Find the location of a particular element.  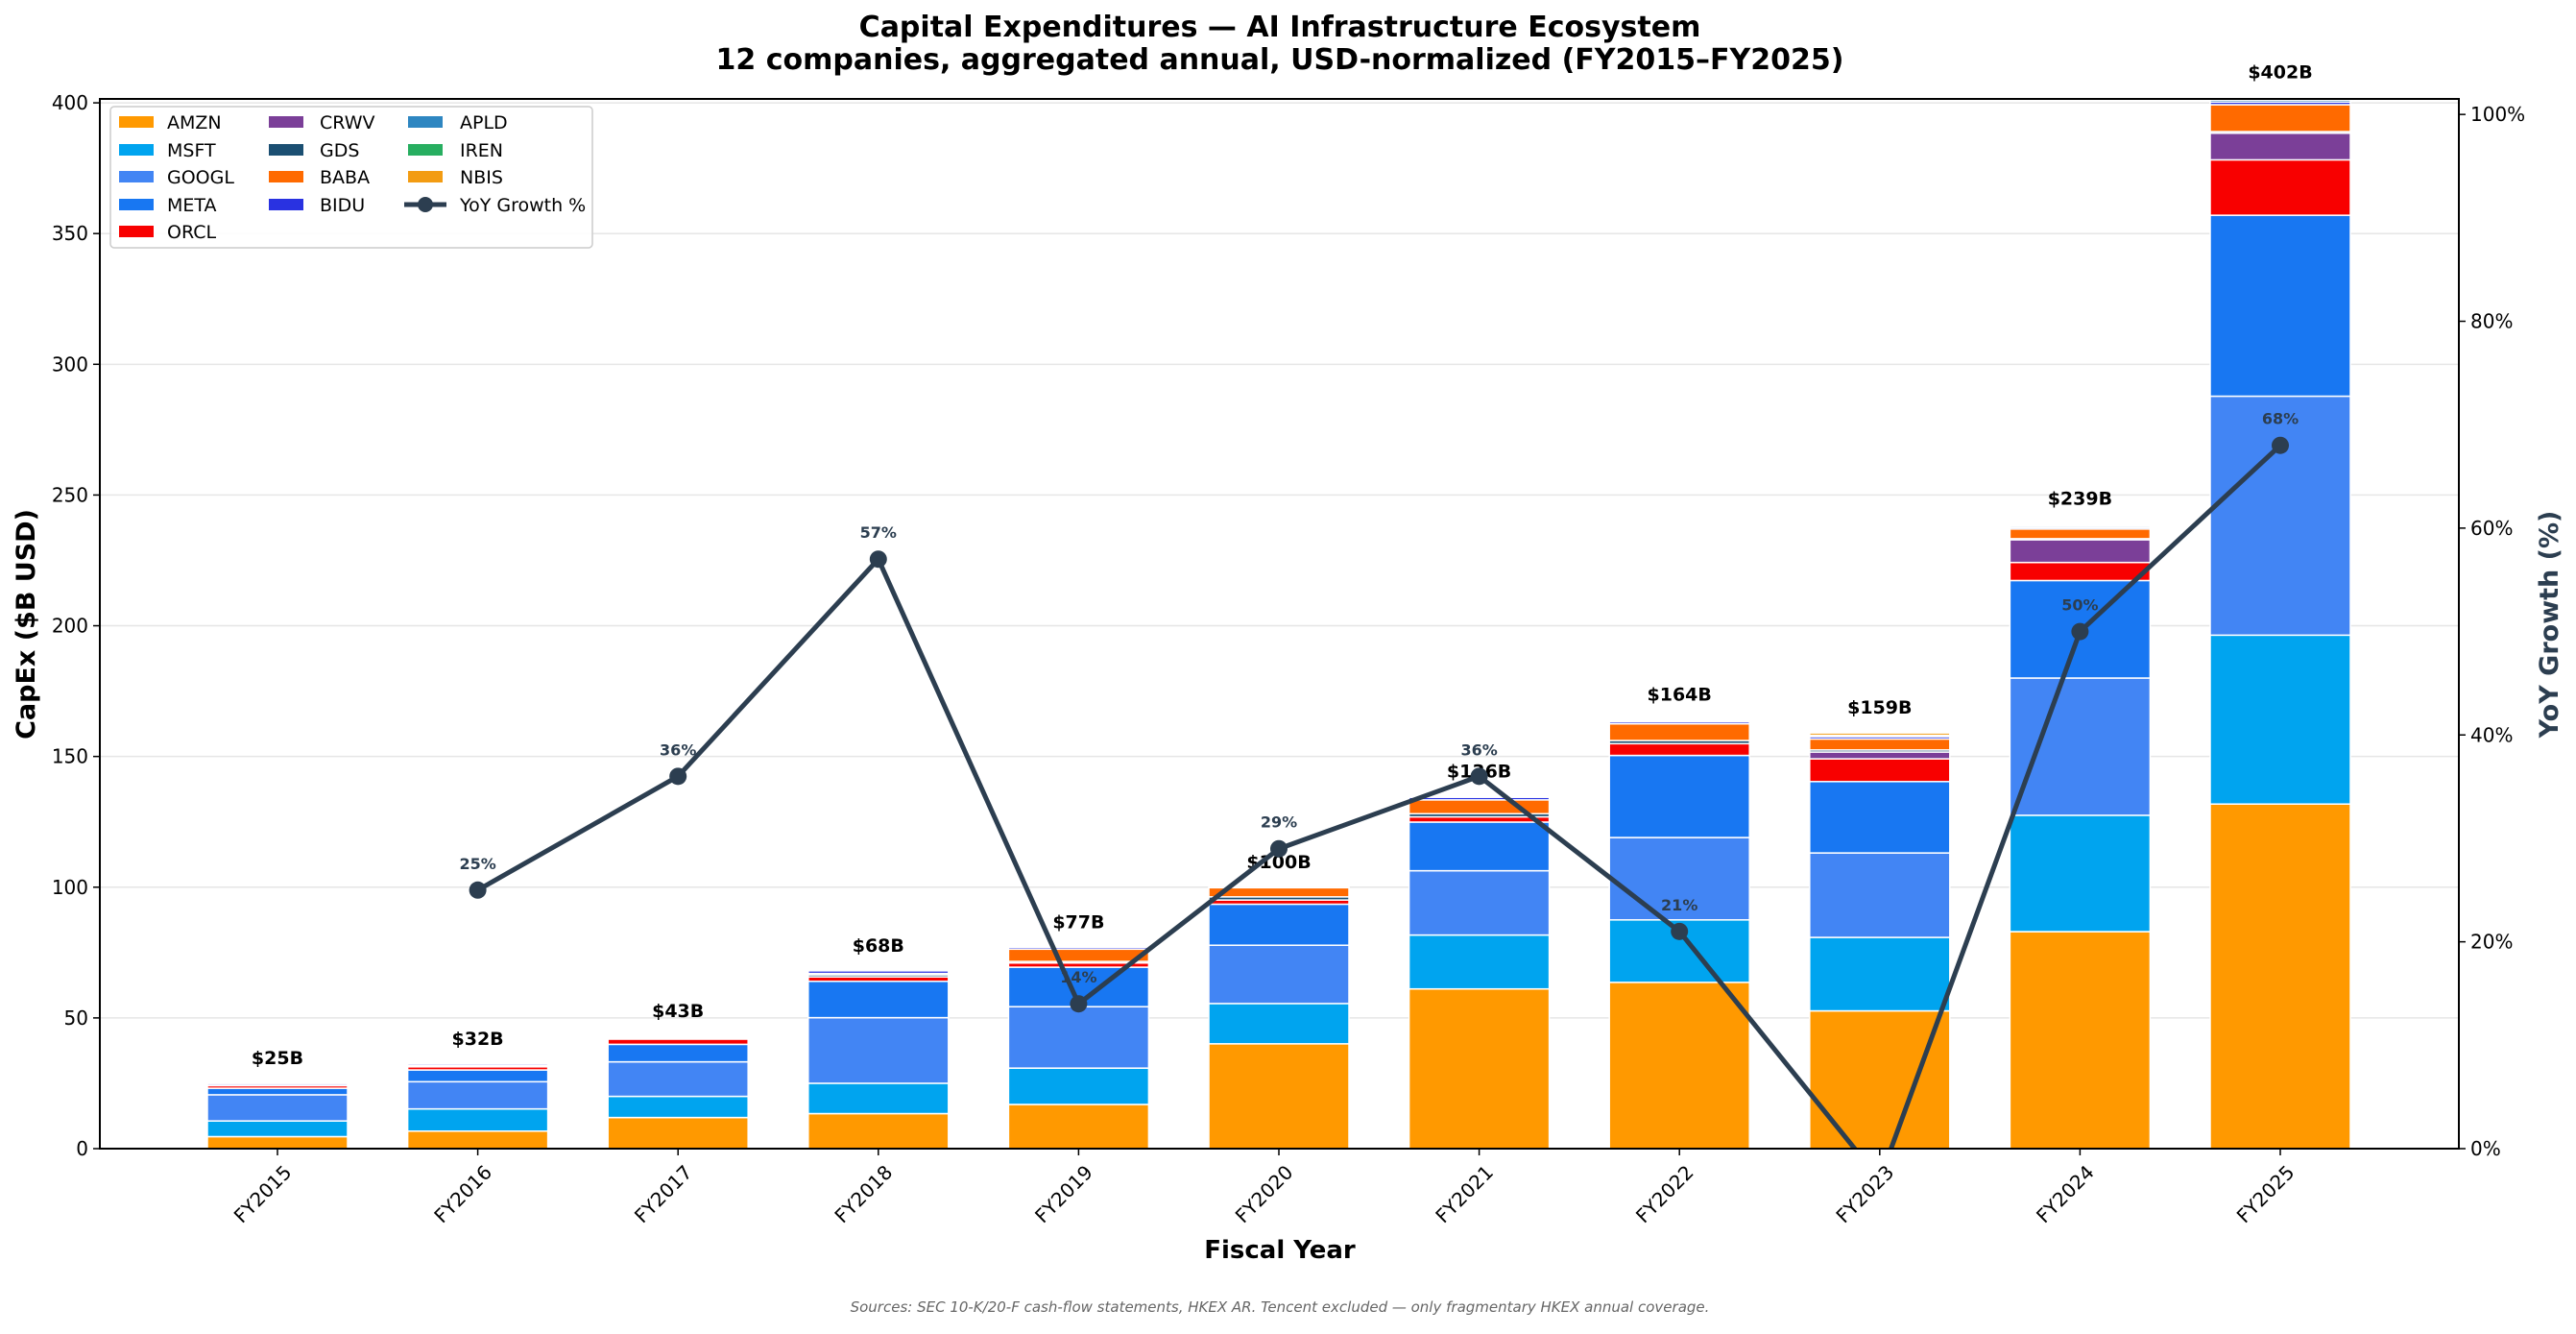

x-tick-label: FY2018 is located at coordinates (863, 1193).